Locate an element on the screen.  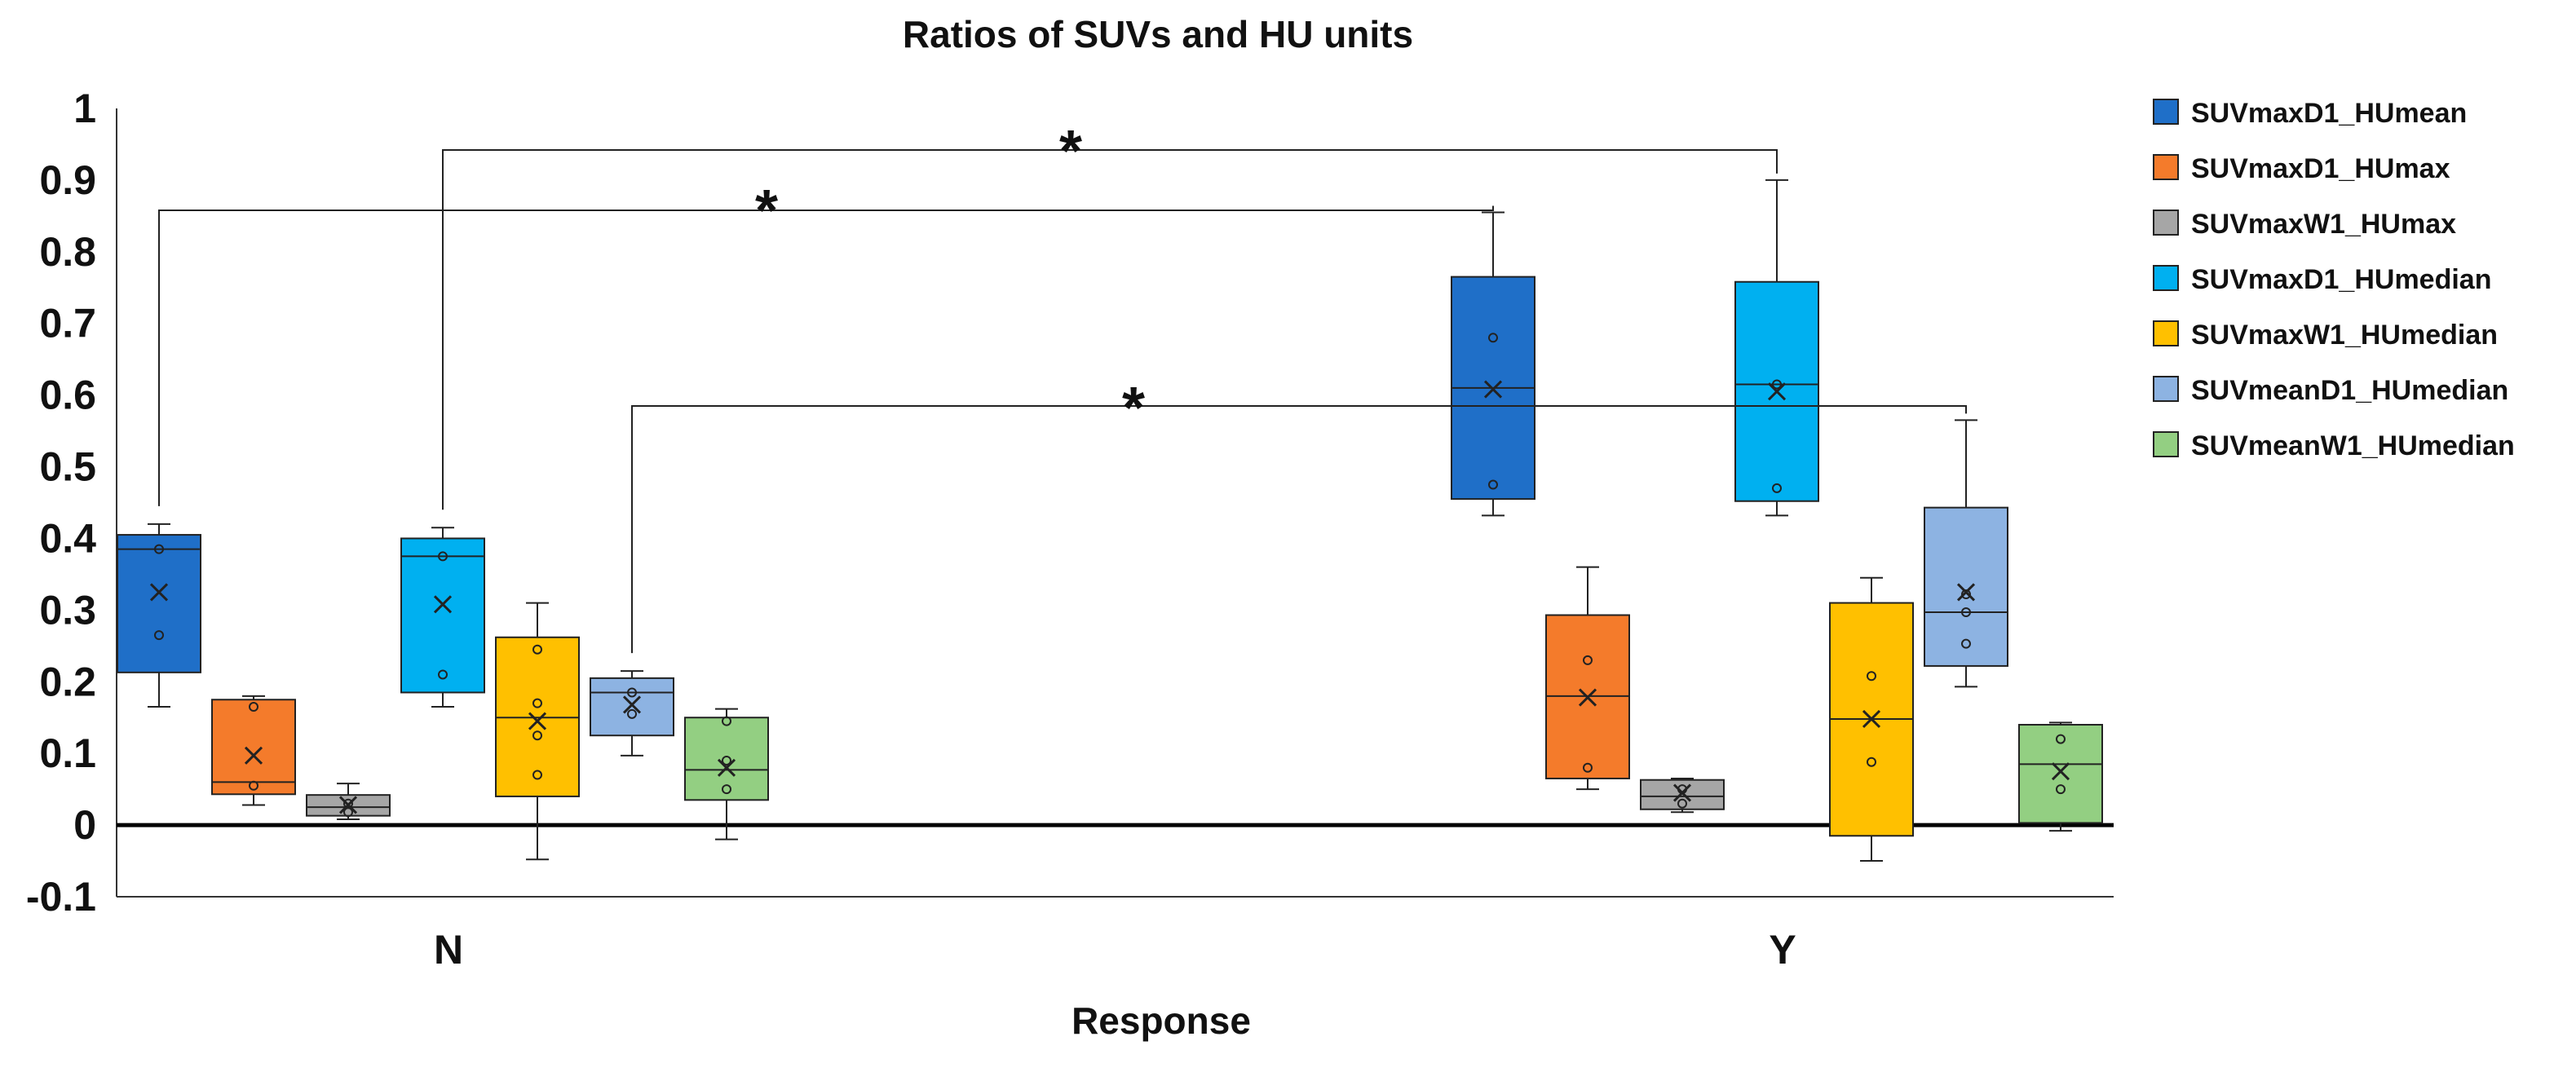
legend-label: SUVmeanD1_HUmedian is located at coordinates (2349, 390).